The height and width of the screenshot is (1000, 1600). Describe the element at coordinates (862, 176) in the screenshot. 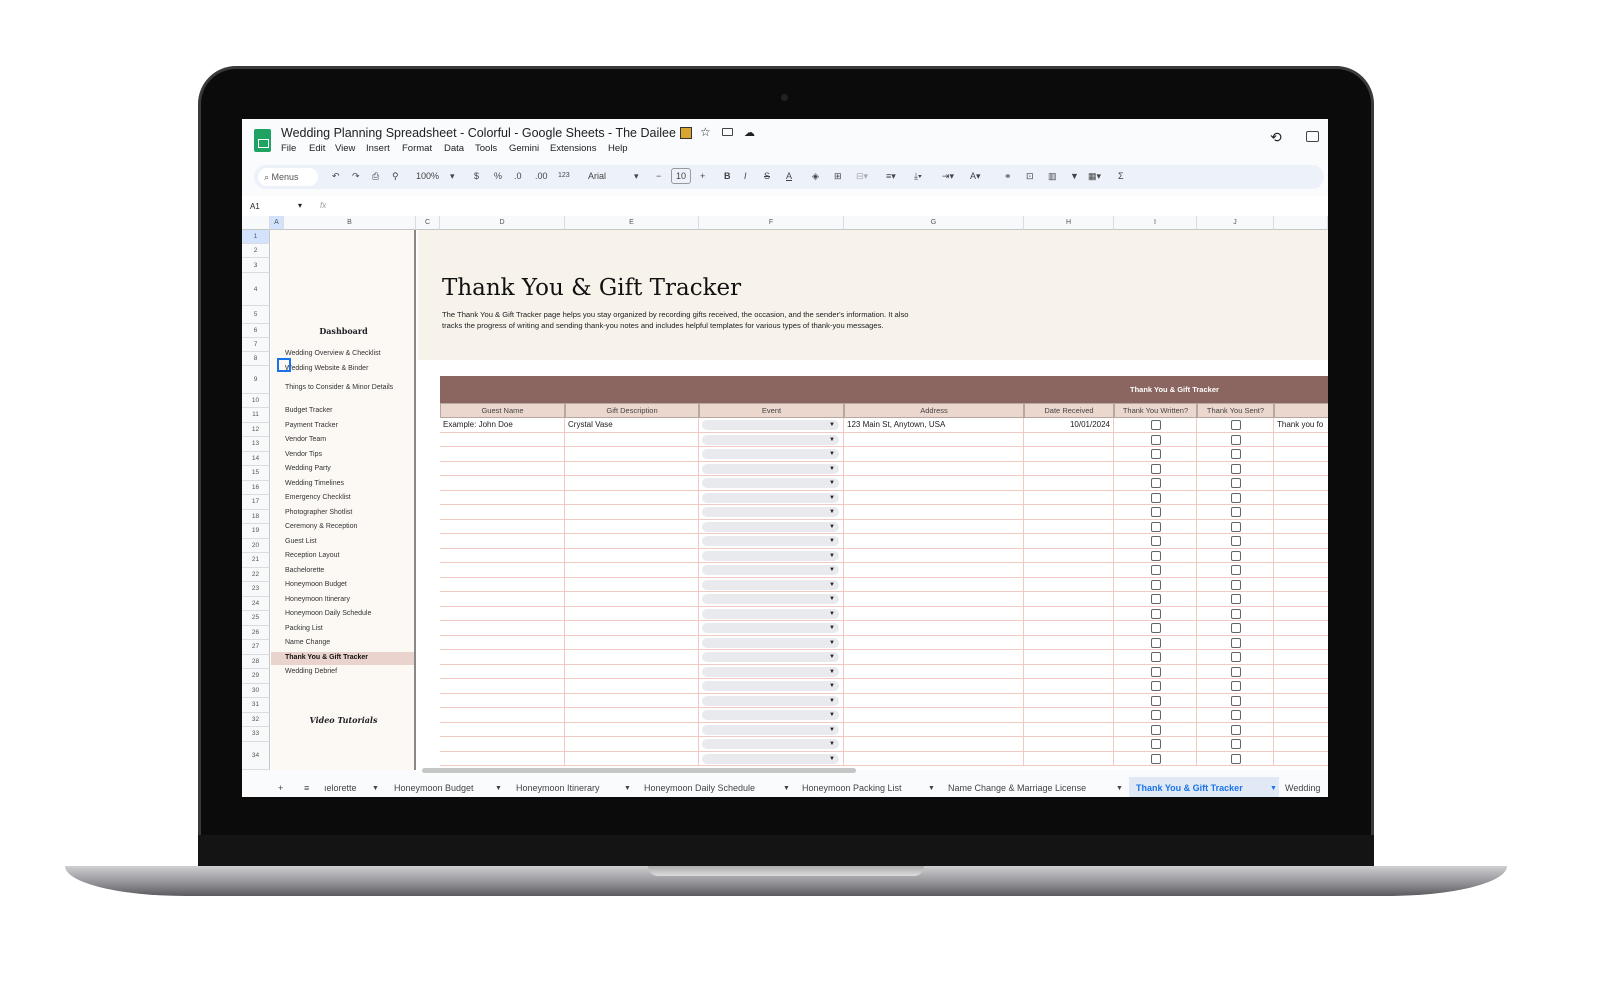

I see `merge-cells-icon: ⊟▾` at that location.